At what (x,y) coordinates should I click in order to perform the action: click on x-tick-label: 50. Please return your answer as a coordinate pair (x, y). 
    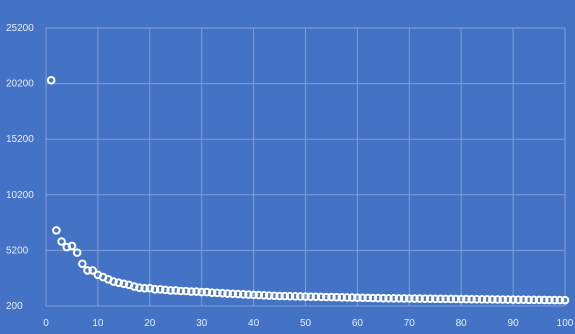
    Looking at the image, I should click on (306, 323).